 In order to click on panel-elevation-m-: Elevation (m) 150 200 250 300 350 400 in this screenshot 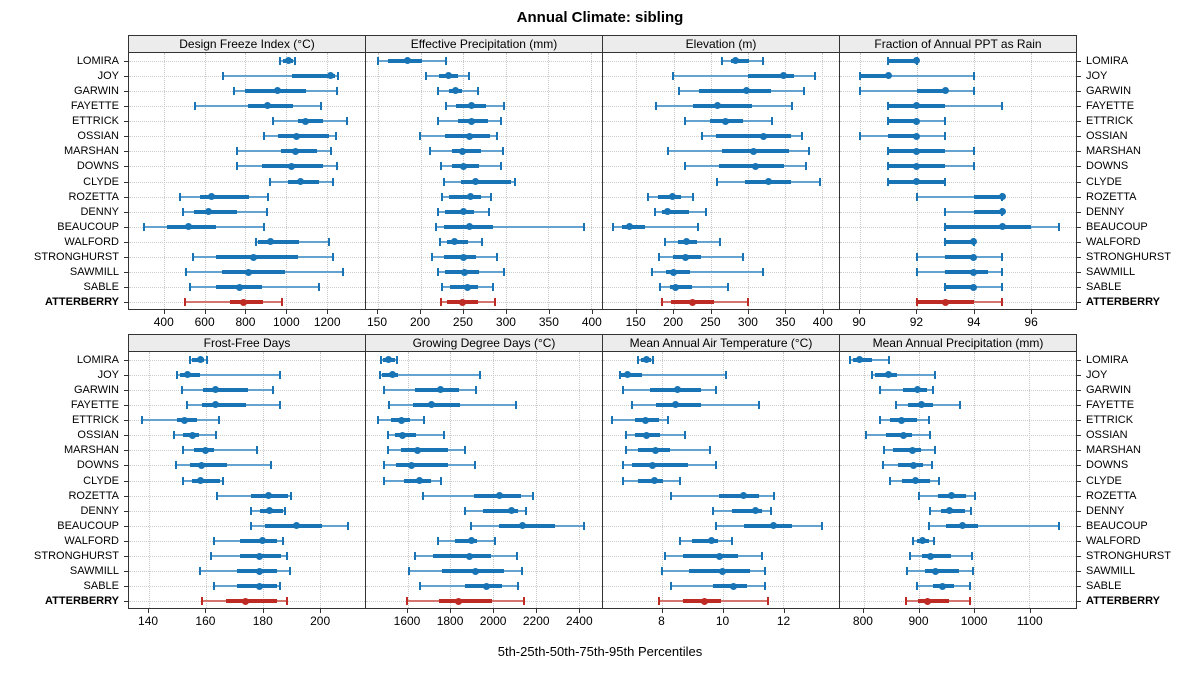, I will do `click(721, 183)`.